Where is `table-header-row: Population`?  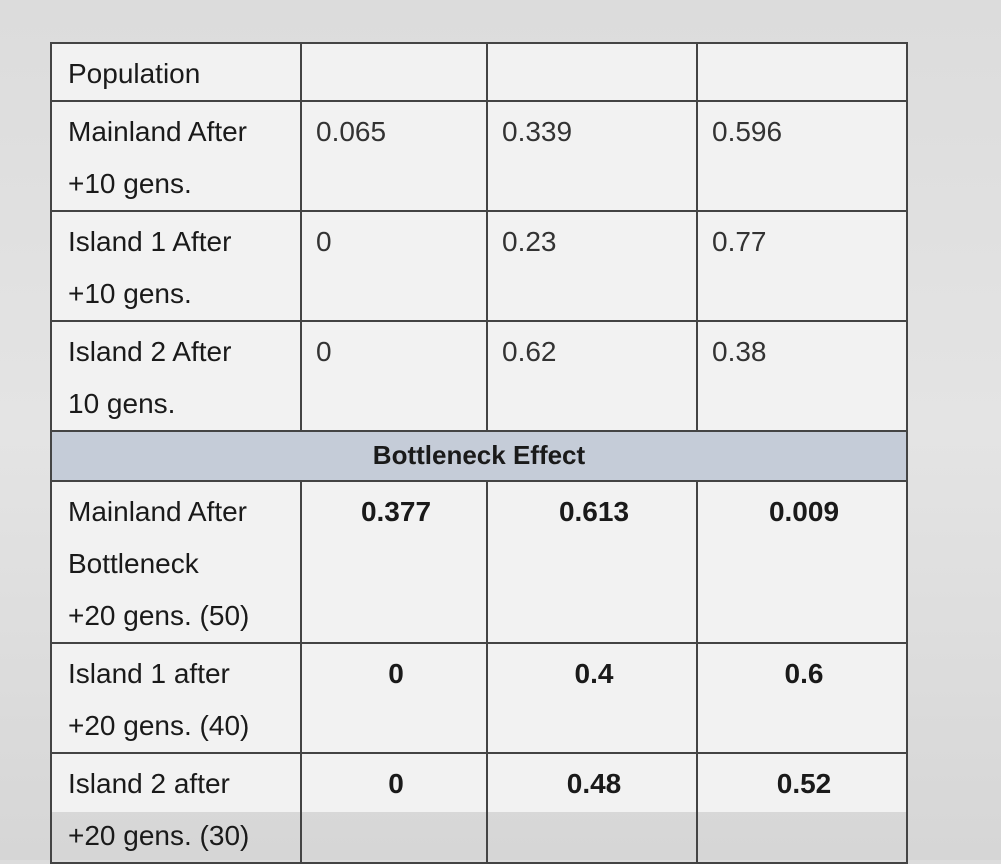 table-header-row: Population is located at coordinates (479, 72).